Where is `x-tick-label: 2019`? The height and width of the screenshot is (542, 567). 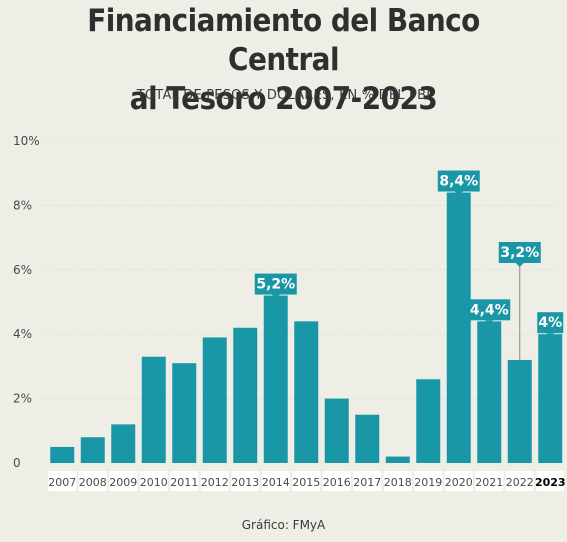
x-tick-label: 2019 is located at coordinates (428, 482).